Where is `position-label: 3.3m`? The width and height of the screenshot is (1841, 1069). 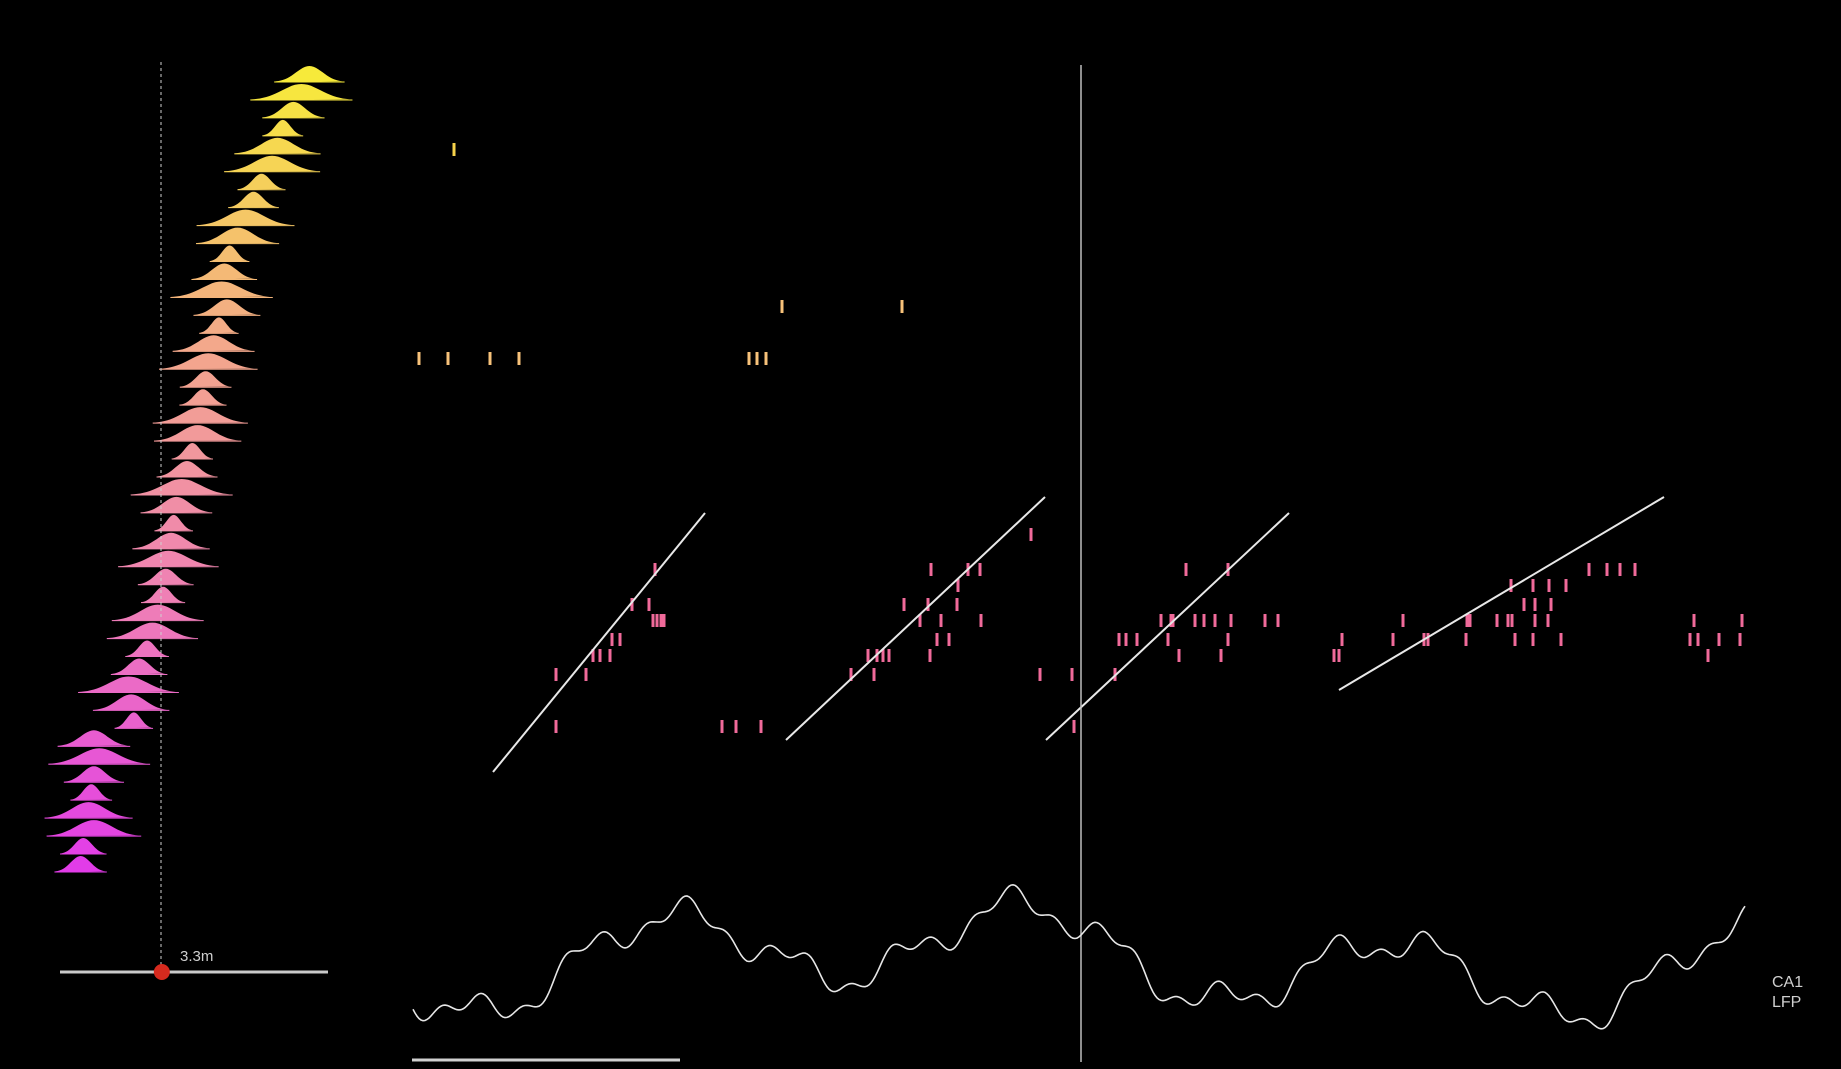
position-label: 3.3m is located at coordinates (196, 956).